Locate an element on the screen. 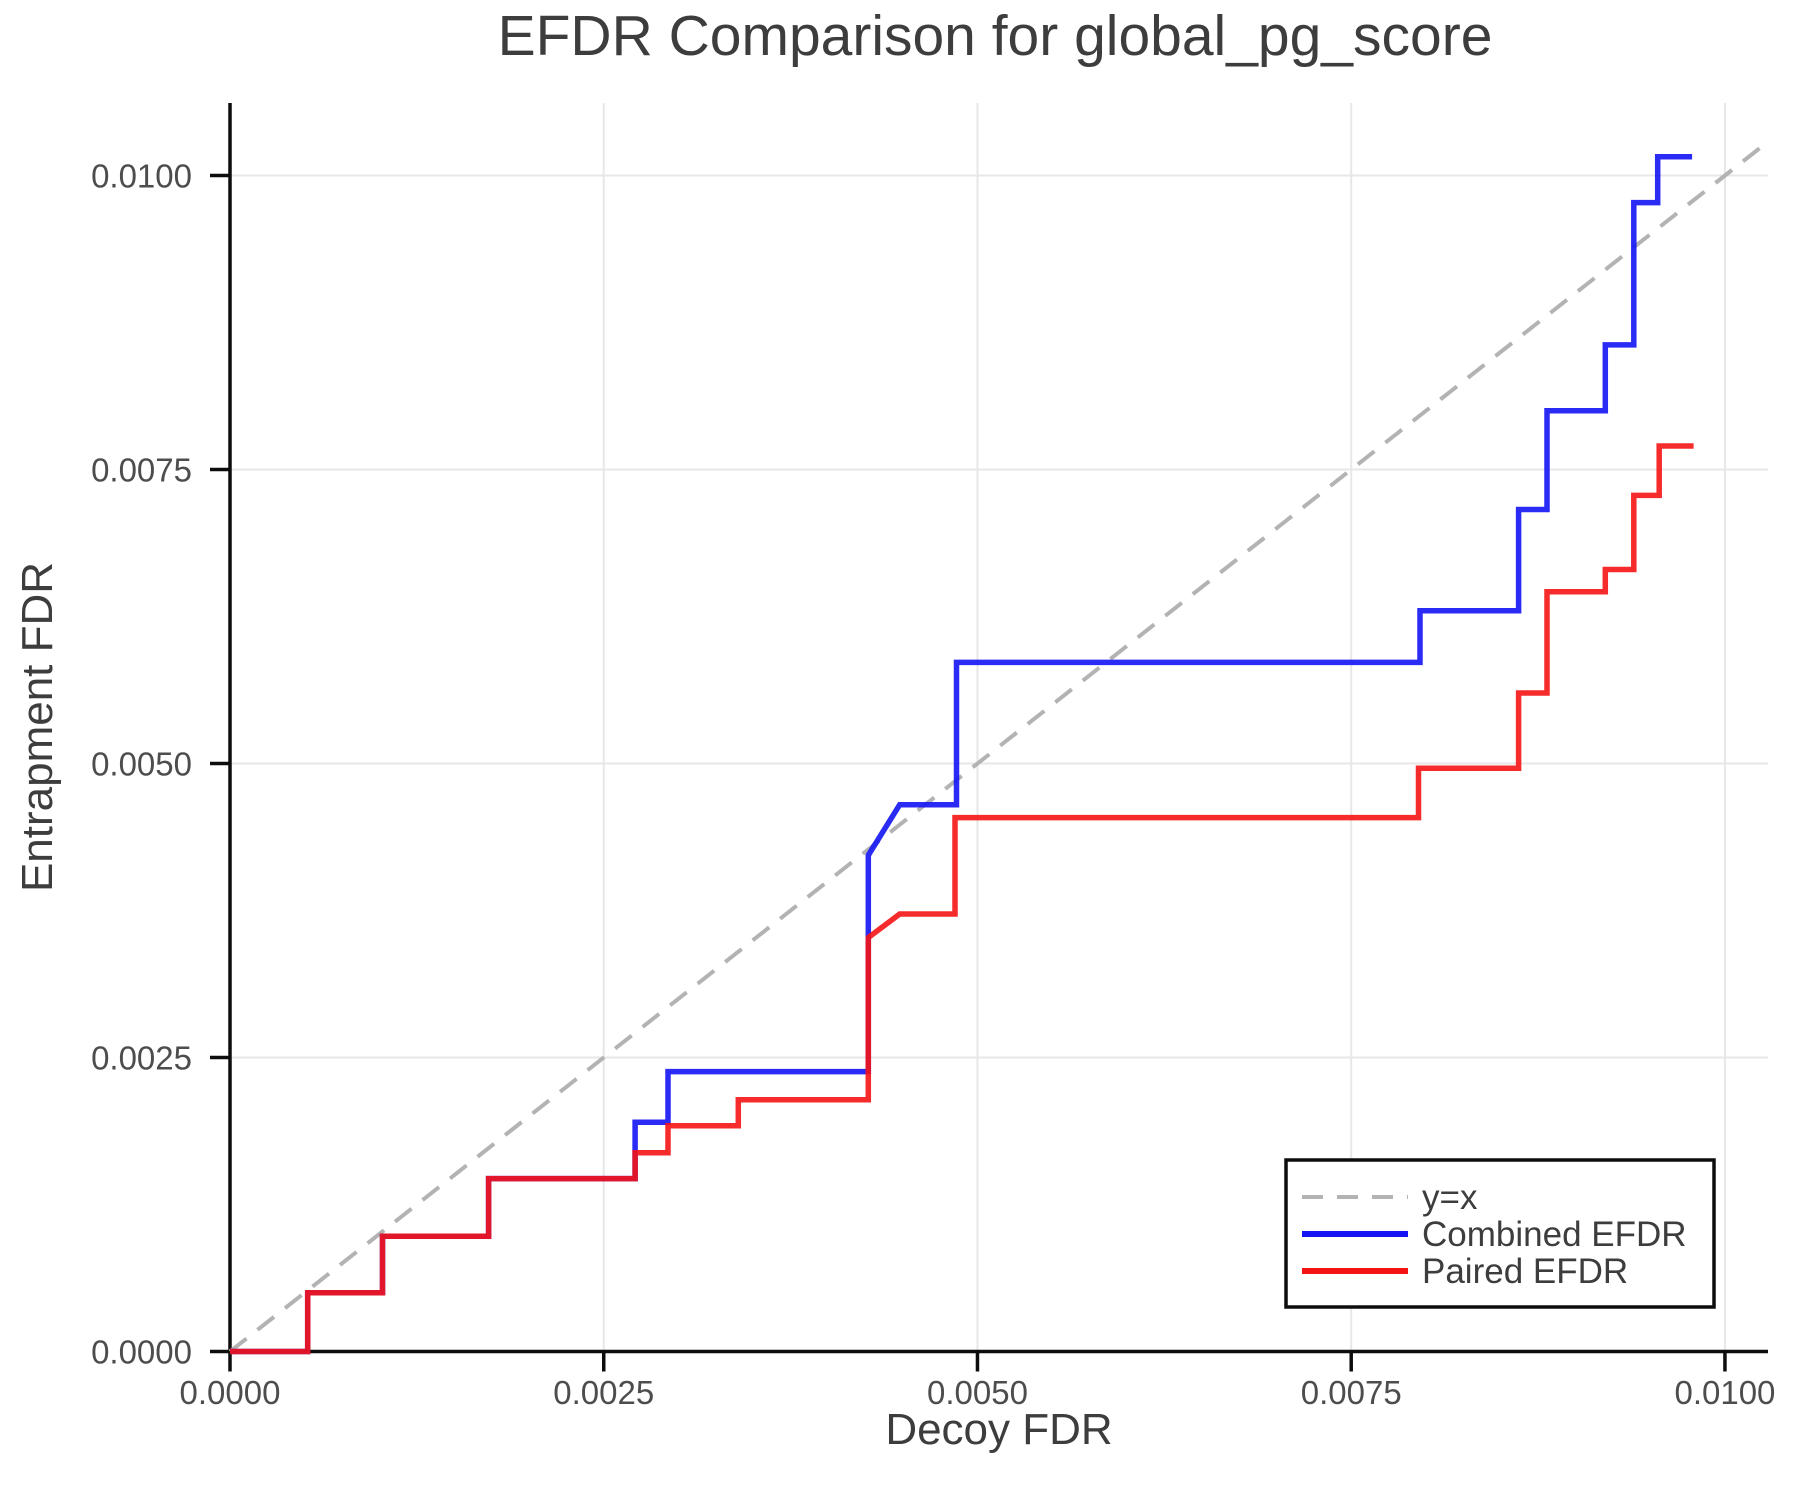 The height and width of the screenshot is (1500, 1800). y-tick-label: 0.0050 is located at coordinates (141, 764).